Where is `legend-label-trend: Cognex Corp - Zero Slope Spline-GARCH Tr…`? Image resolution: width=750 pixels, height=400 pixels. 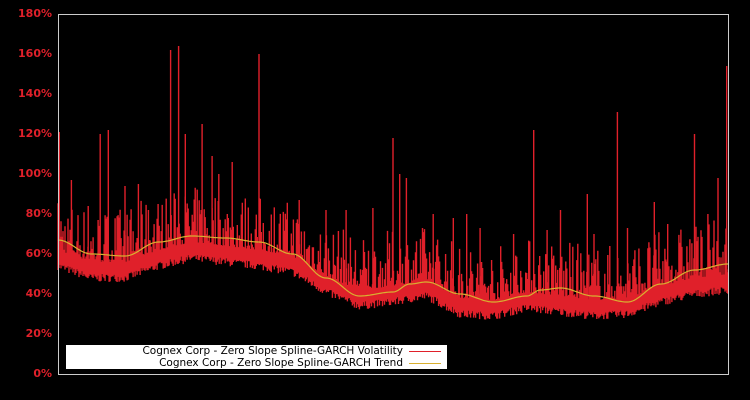 legend-label-trend: Cognex Corp - Zero Slope Spline-GARCH Tr… is located at coordinates (281, 363).